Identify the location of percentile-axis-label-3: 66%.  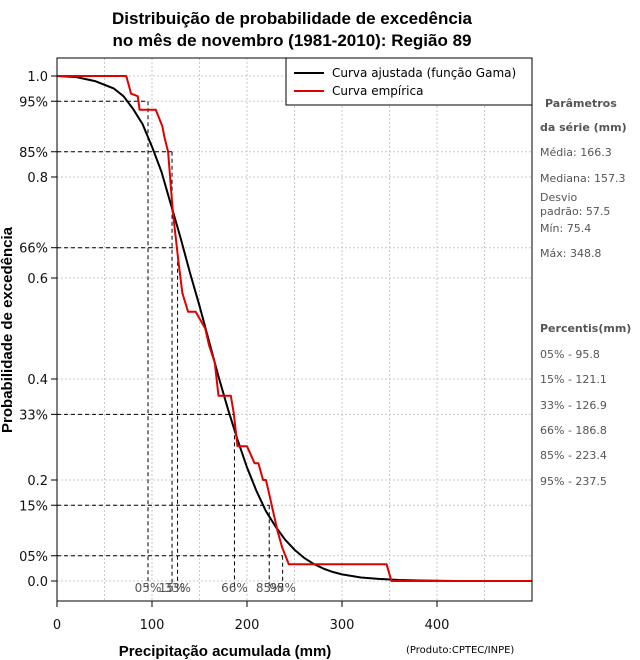
(234, 588).